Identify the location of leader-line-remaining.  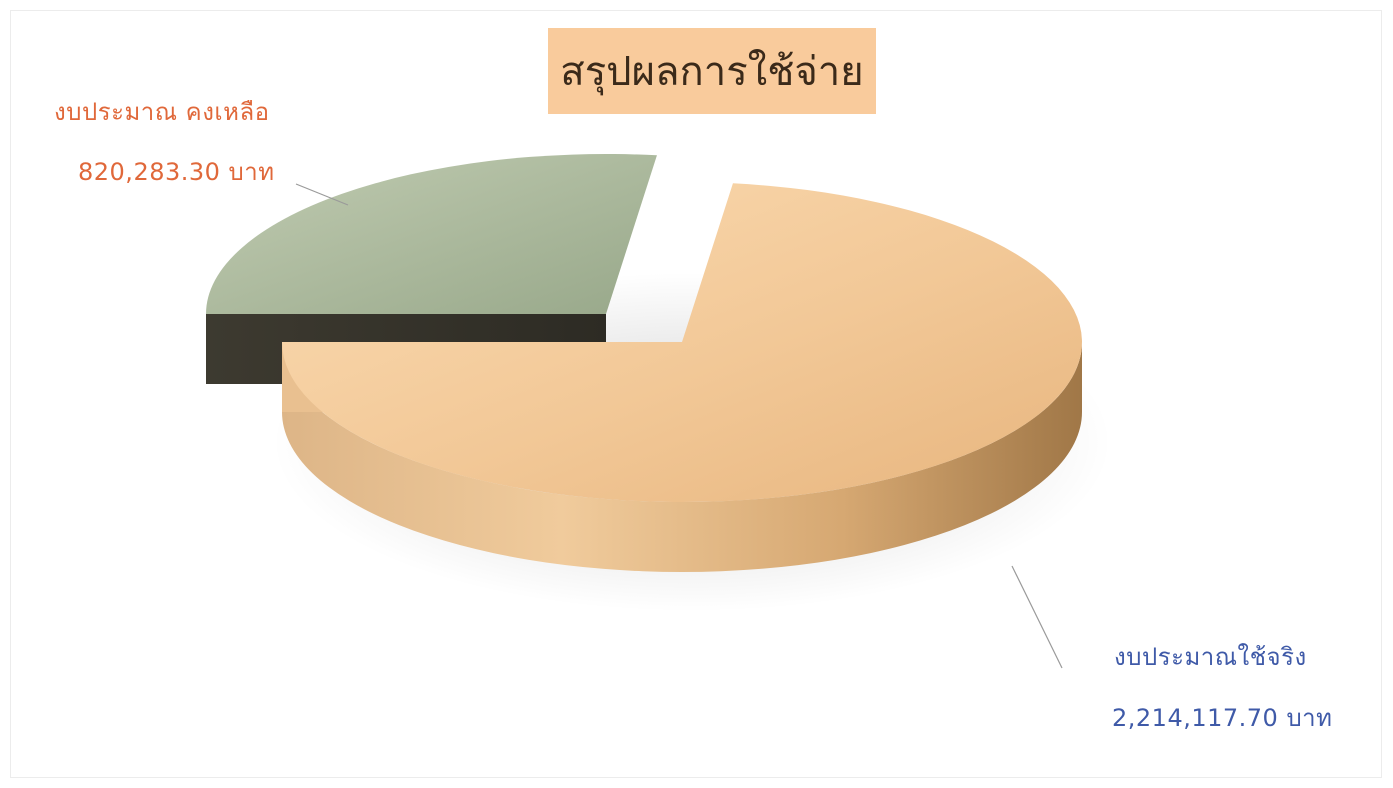
(322, 194).